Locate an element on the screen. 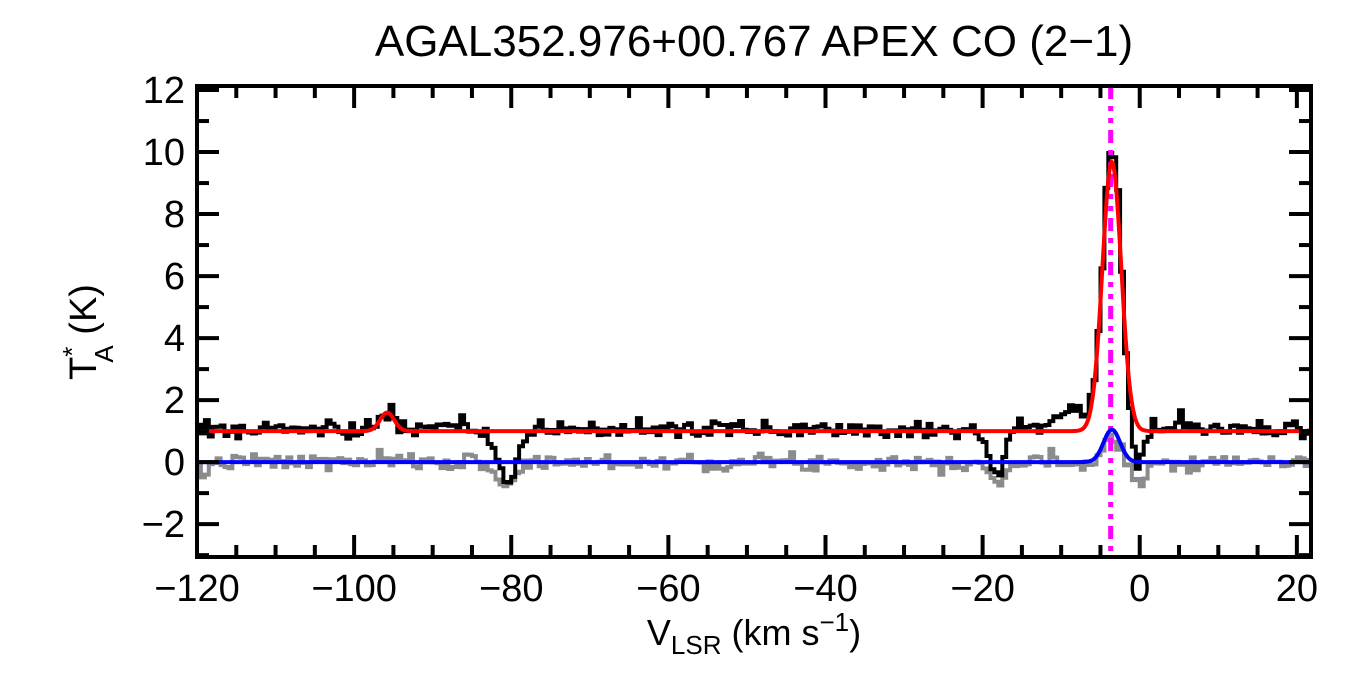 The height and width of the screenshot is (675, 1350). x-tick-label: −20 is located at coordinates (982, 589).